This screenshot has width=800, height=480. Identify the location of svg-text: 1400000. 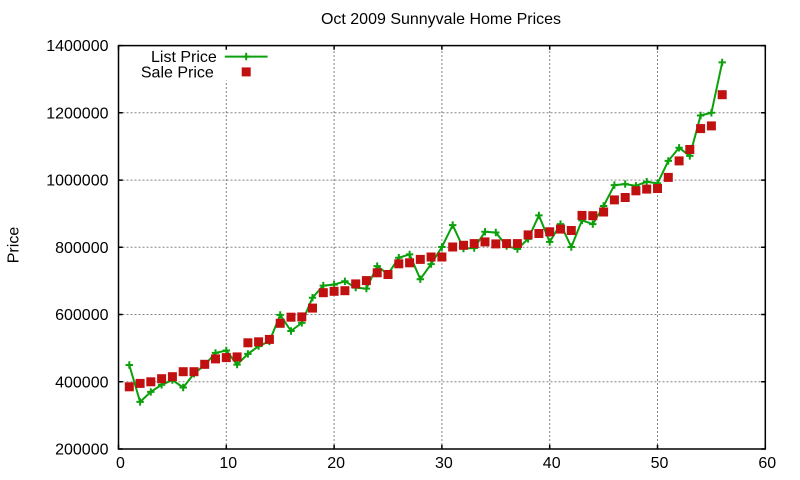
(77, 46).